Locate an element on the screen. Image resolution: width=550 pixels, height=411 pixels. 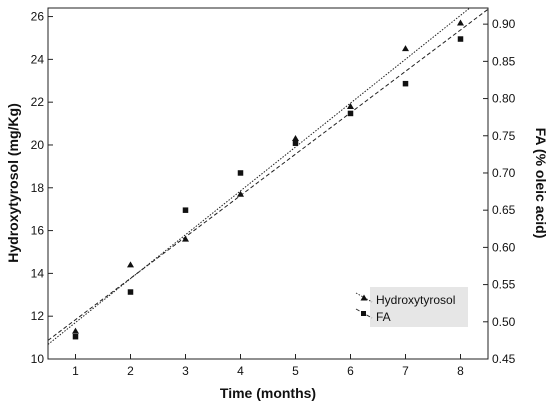
y2-tick-label: 0.45 is located at coordinates (504, 359).